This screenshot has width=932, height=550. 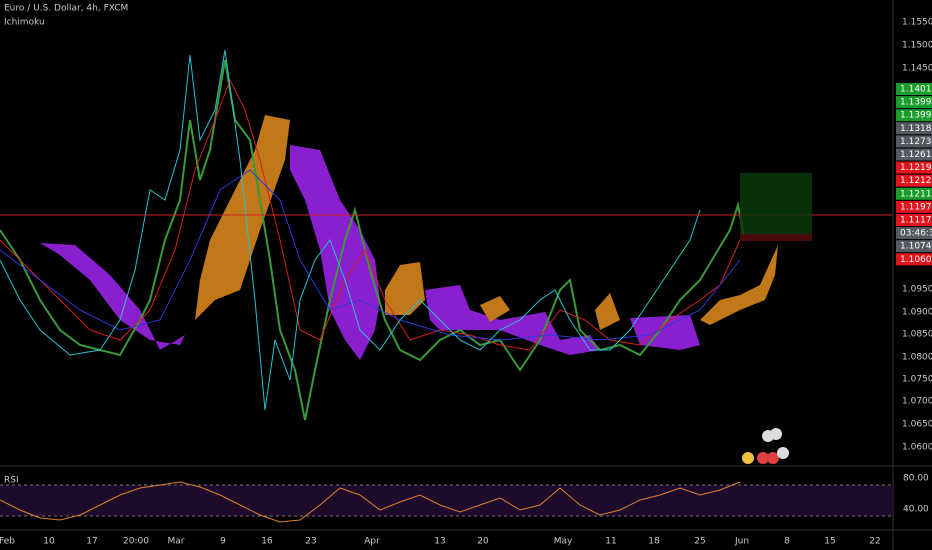 What do you see at coordinates (917, 425) in the screenshot?
I see `price-label: 1.06500` at bounding box center [917, 425].